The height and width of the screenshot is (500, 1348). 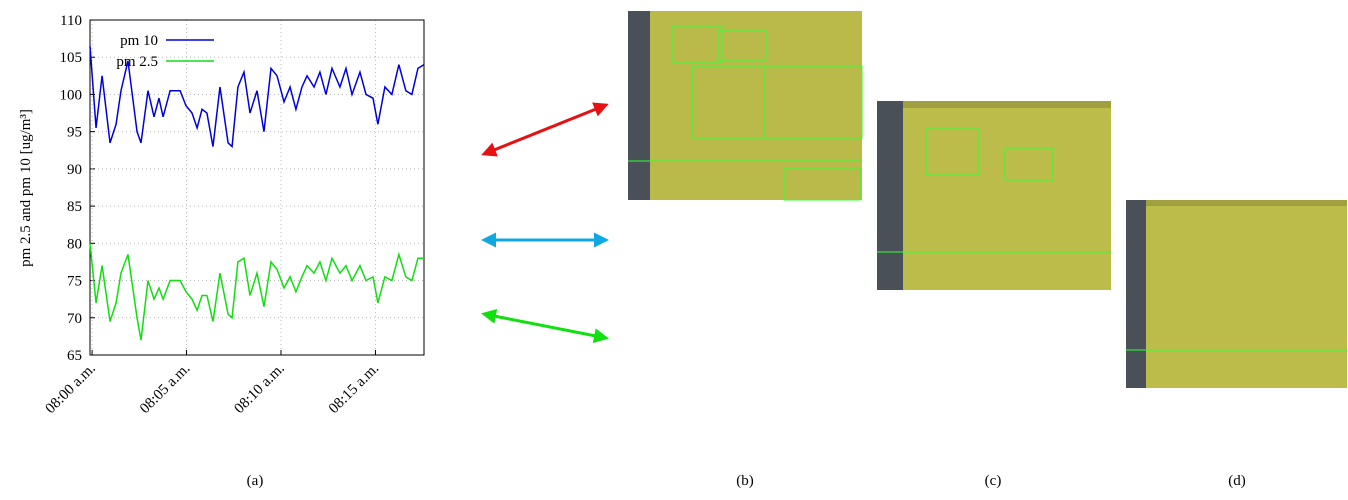 What do you see at coordinates (139, 41) in the screenshot?
I see `legend-label: pm 10` at bounding box center [139, 41].